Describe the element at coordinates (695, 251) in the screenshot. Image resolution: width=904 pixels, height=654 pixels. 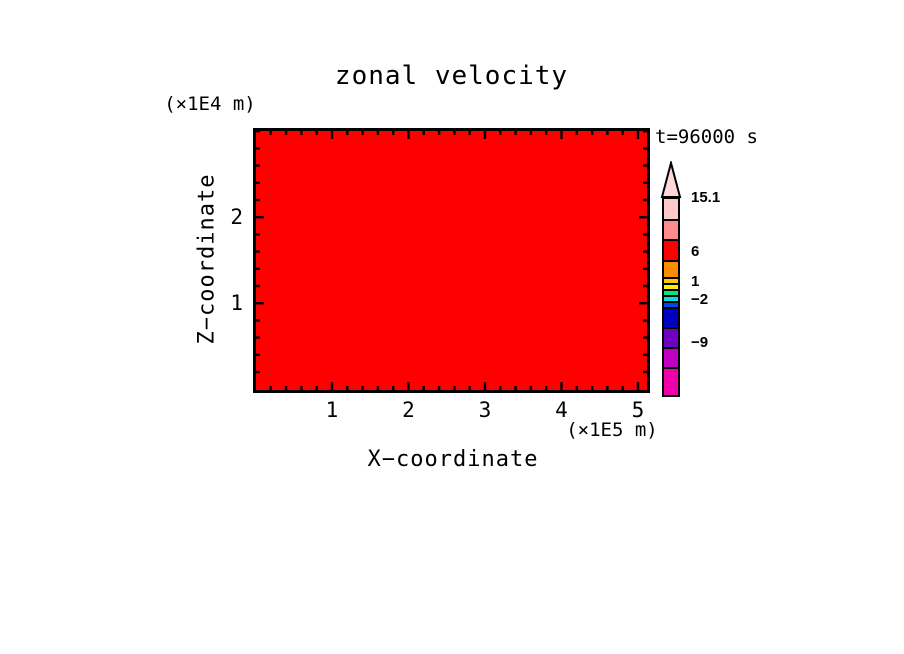
I see `colorbar-value-label: 6` at that location.